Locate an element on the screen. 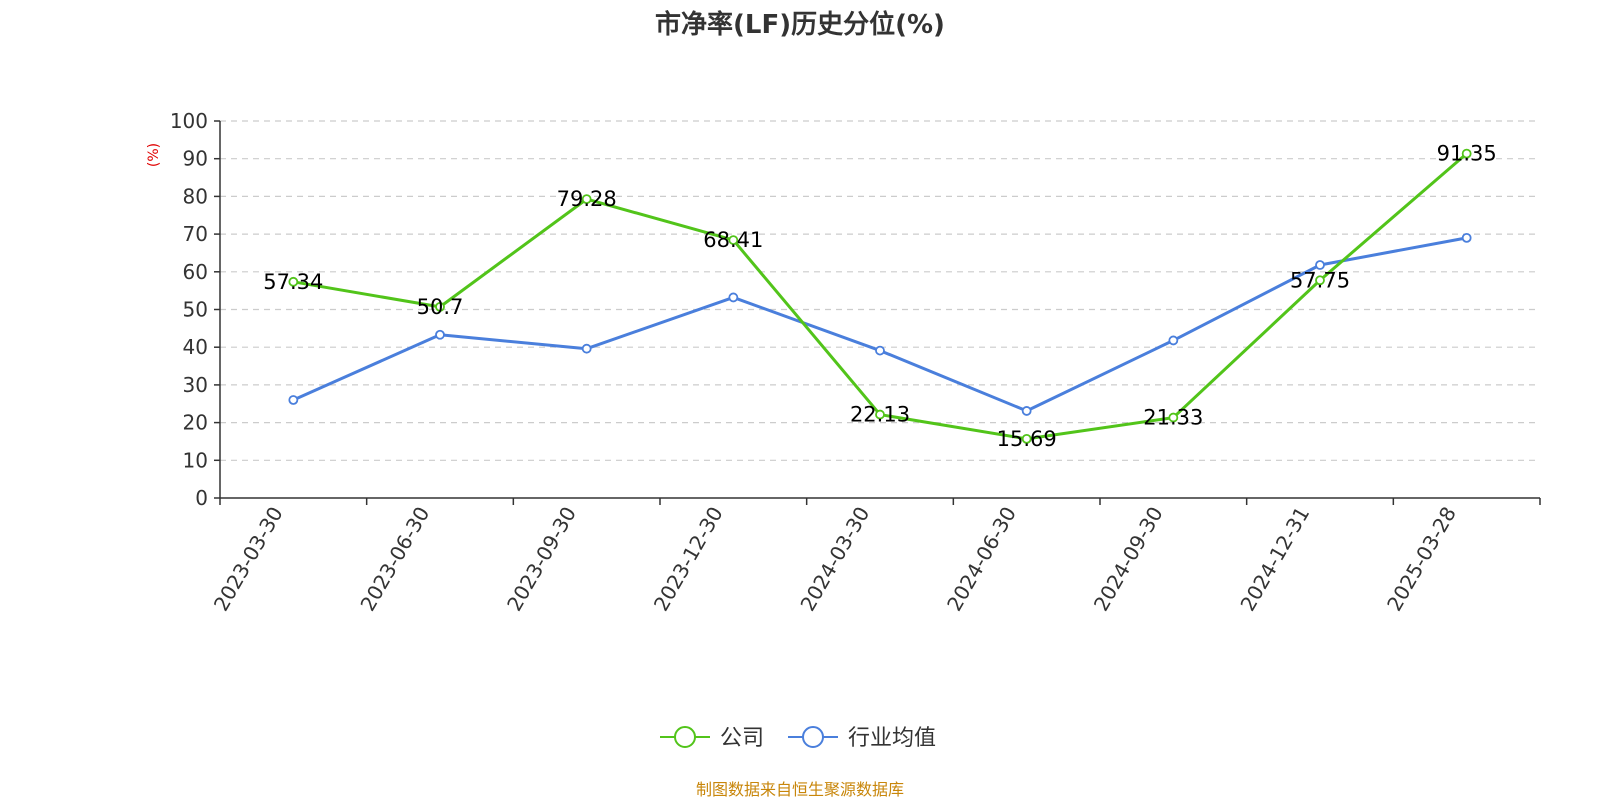 The width and height of the screenshot is (1600, 800). legend: 公司 行业均值 is located at coordinates (798, 738).